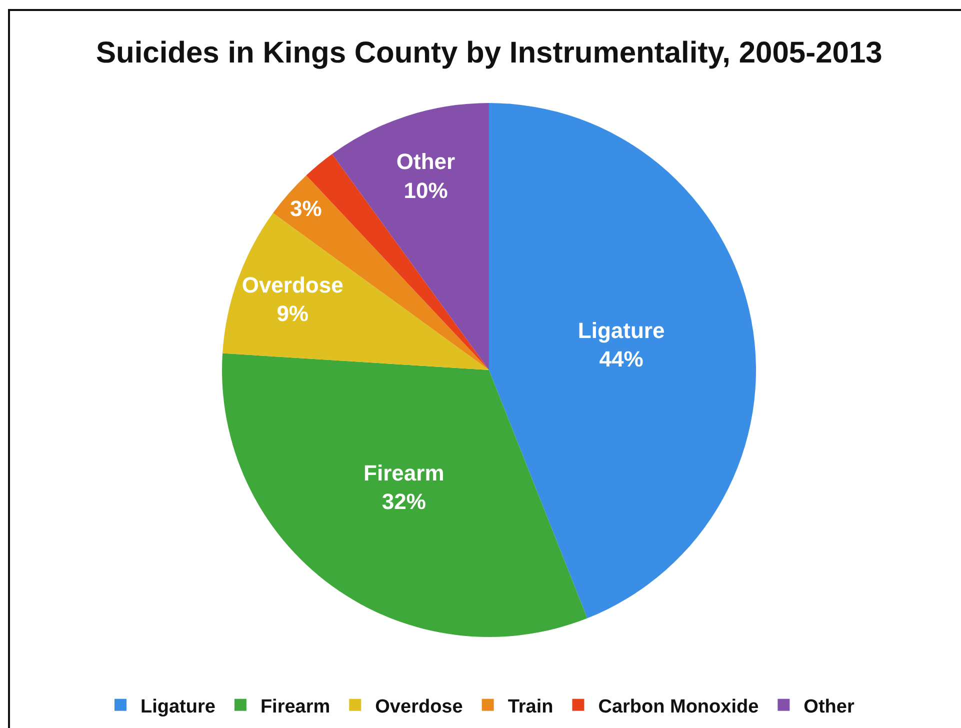 This screenshot has height=728, width=961. I want to click on legend-label: Carbon Monoxide, so click(678, 707).